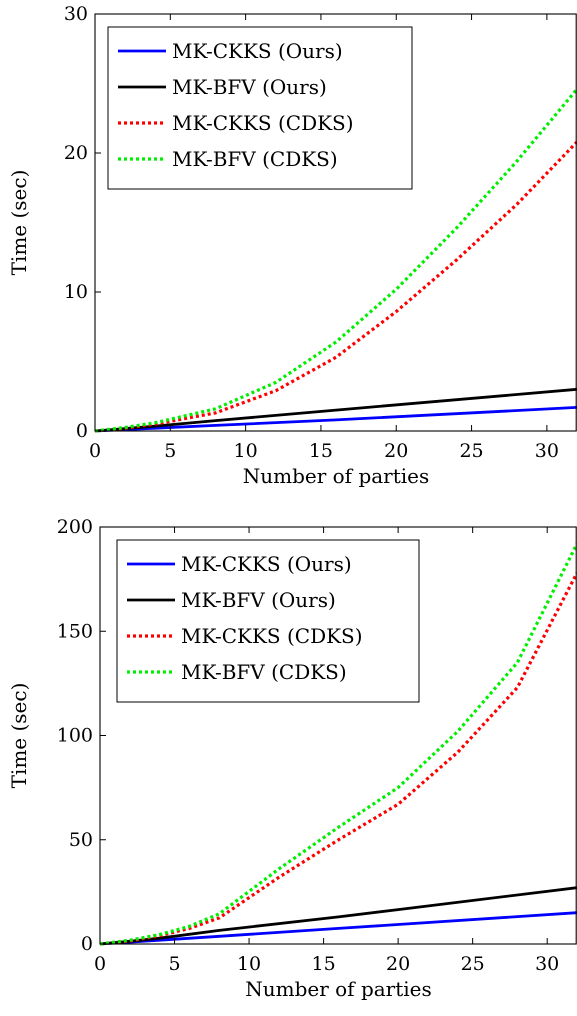 This screenshot has width=577, height=1016. Describe the element at coordinates (76, 153) in the screenshot. I see `y-tick-label: 20` at that location.